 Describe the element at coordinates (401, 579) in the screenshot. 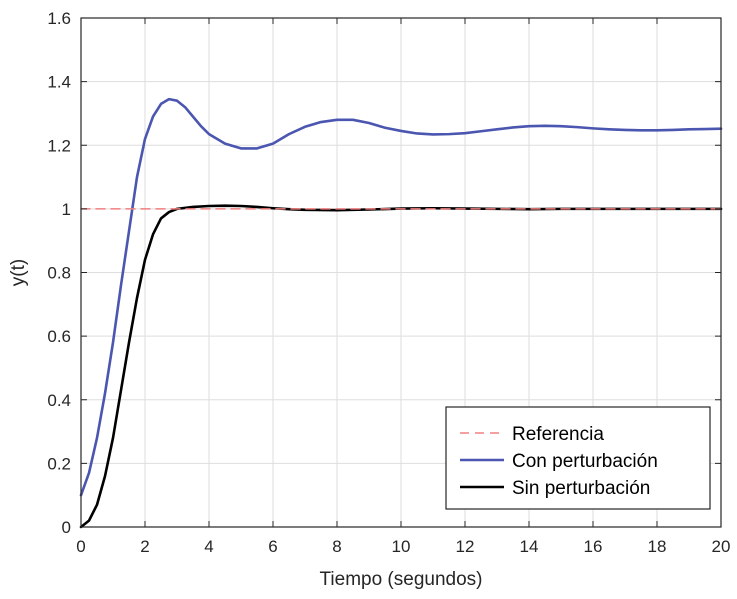

I see `x-axis-label: Tiempo (segundos)` at that location.